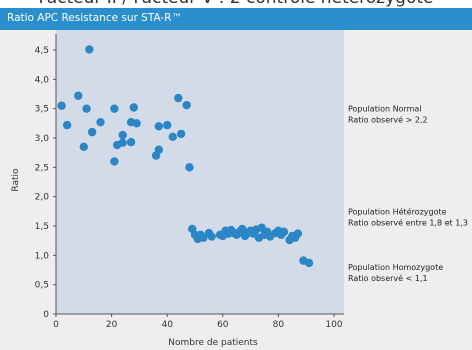 The image size is (472, 350). Describe the element at coordinates (395, 267) in the screenshot. I see `legend-homozygote-line-1: Population Homozygote` at that location.